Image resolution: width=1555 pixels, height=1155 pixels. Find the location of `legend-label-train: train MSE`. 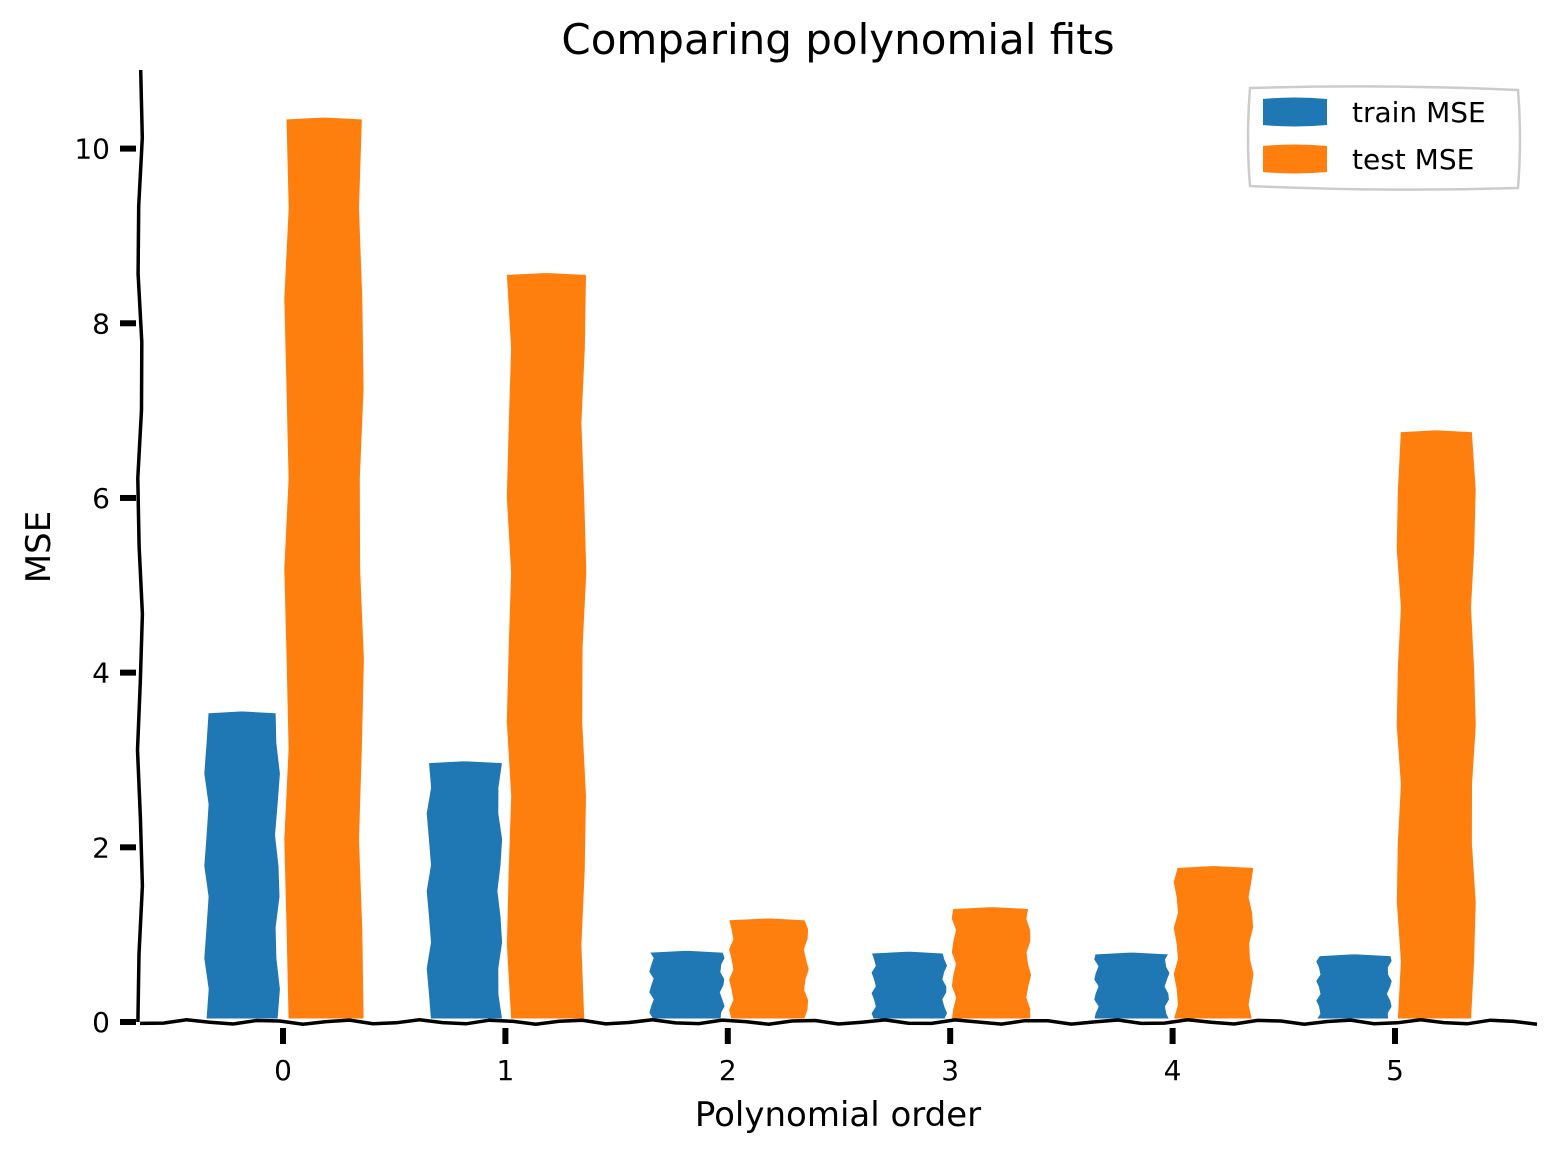

legend-label-train: train MSE is located at coordinates (1419, 112).